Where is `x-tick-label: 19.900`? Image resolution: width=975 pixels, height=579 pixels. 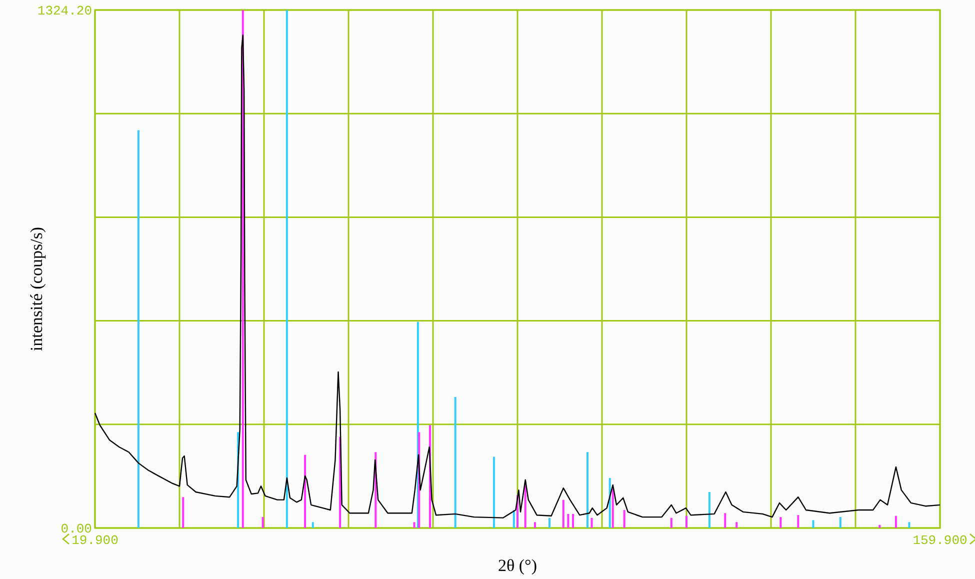 x-tick-label: 19.900 is located at coordinates (95, 540).